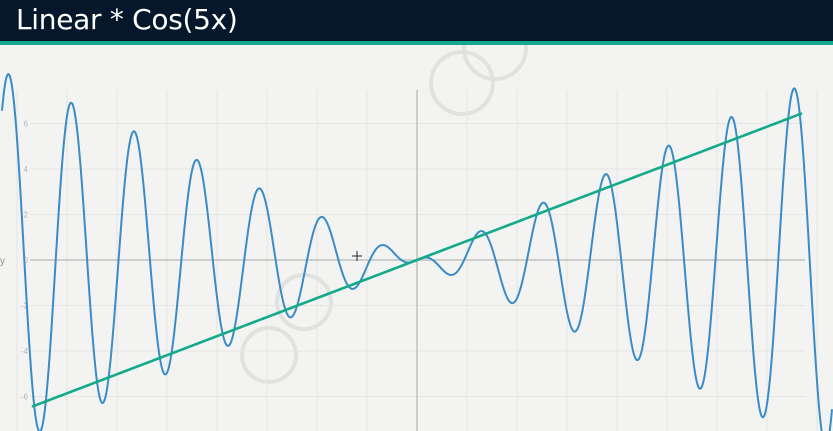  Describe the element at coordinates (26, 215) in the screenshot. I see `y-tick-label: 2` at that location.